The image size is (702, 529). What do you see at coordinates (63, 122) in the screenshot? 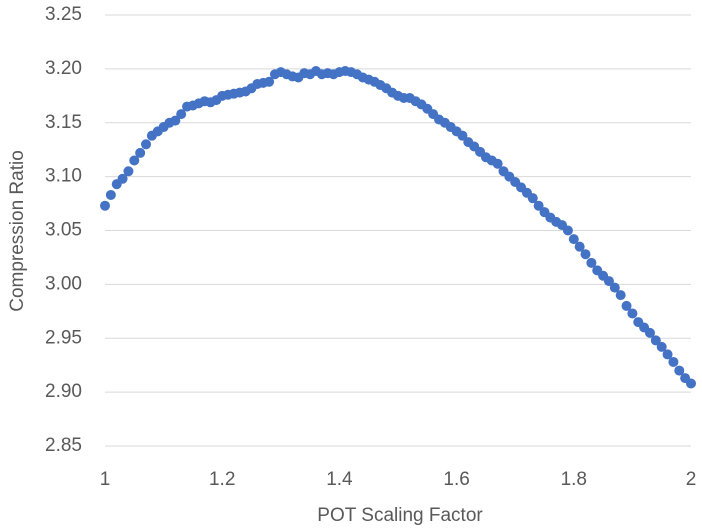
I see `y-tick-label: 3.15` at bounding box center [63, 122].